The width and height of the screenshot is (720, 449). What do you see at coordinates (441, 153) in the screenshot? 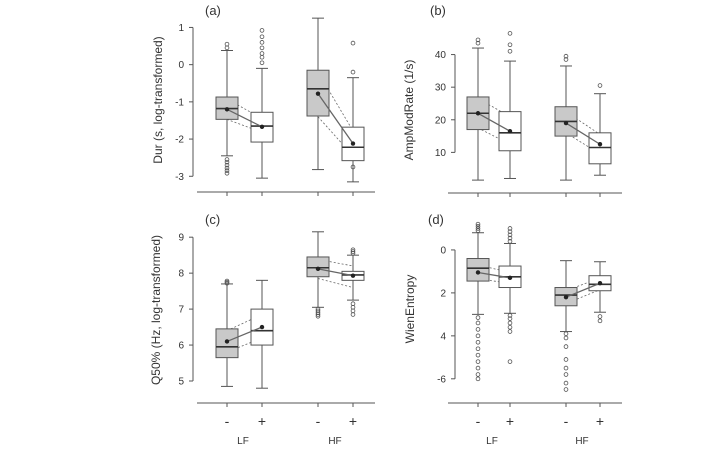
I see `y-tick-label: 10` at bounding box center [441, 153].